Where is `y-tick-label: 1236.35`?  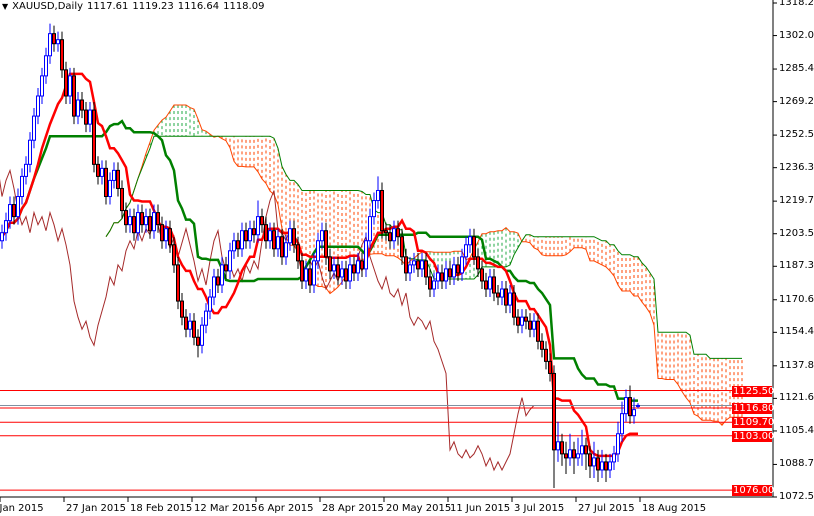 y-tick-label: 1236.35 is located at coordinates (796, 167).